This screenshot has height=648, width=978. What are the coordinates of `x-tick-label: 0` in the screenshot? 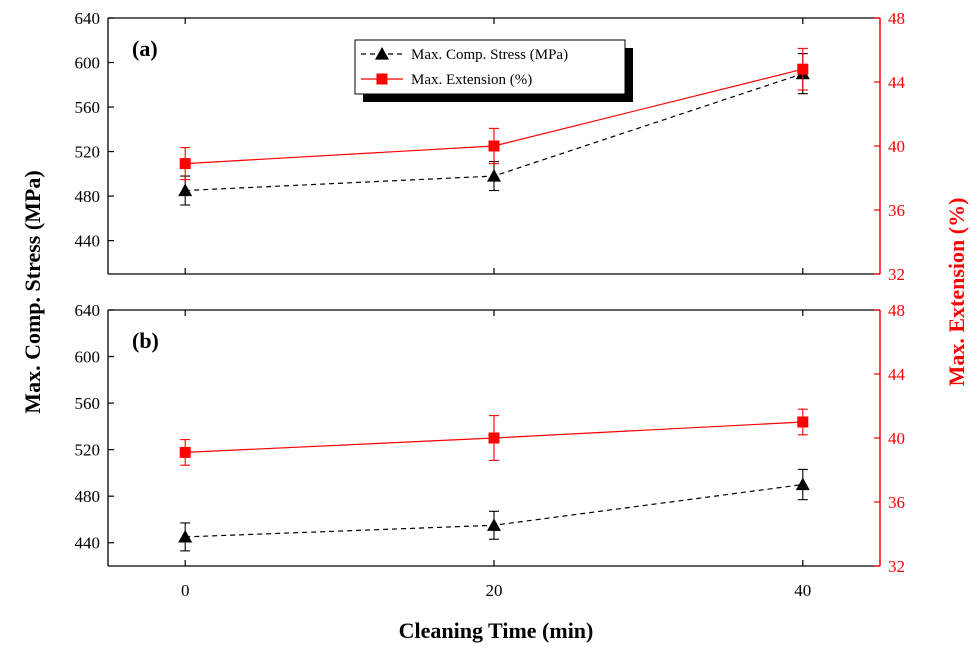 It's located at (185, 590).